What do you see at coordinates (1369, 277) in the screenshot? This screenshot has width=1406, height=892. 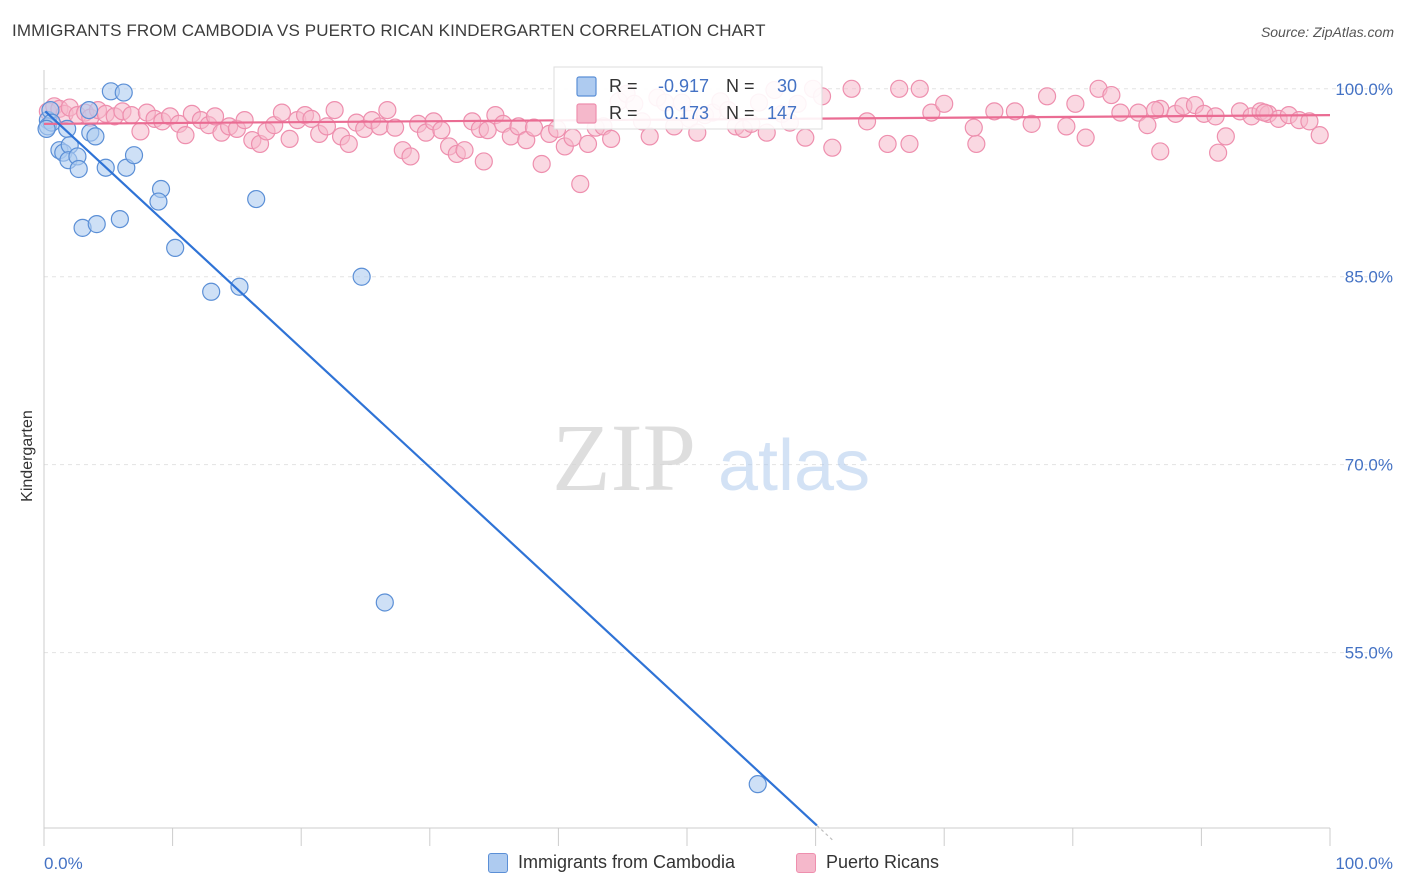 I see `y-tick-label: 85.0%` at bounding box center [1369, 277].